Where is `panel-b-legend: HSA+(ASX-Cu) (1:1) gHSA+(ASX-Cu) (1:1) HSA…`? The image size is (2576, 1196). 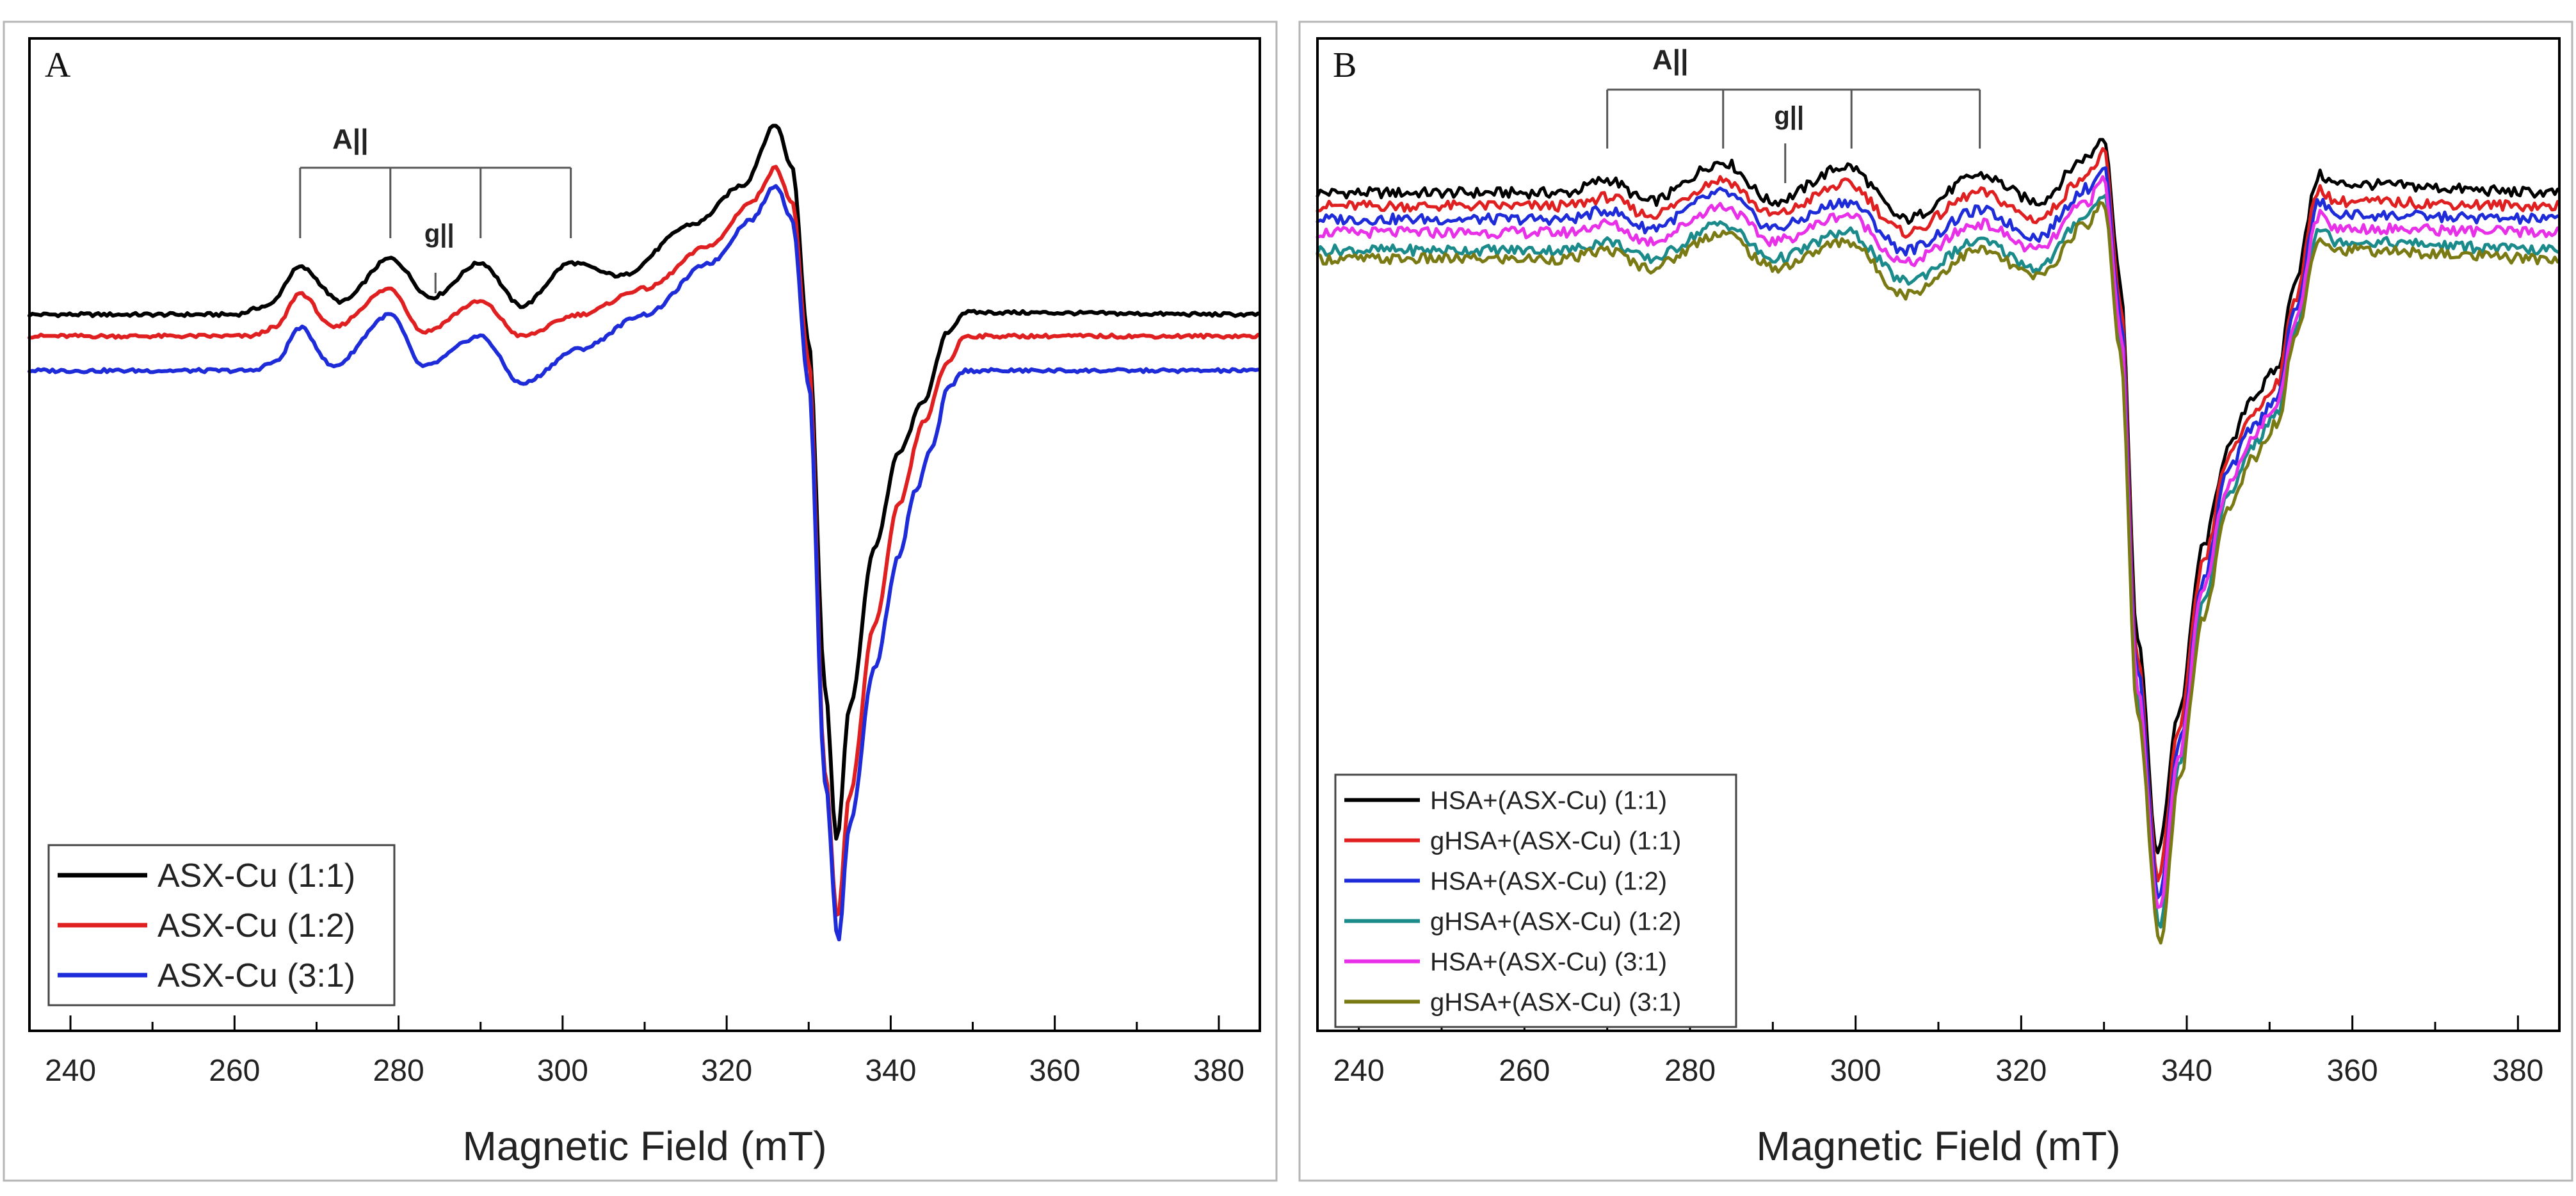
panel-b-legend: HSA+(ASX-Cu) (1:1) gHSA+(ASX-Cu) (1:1) HSA… is located at coordinates (1535, 900).